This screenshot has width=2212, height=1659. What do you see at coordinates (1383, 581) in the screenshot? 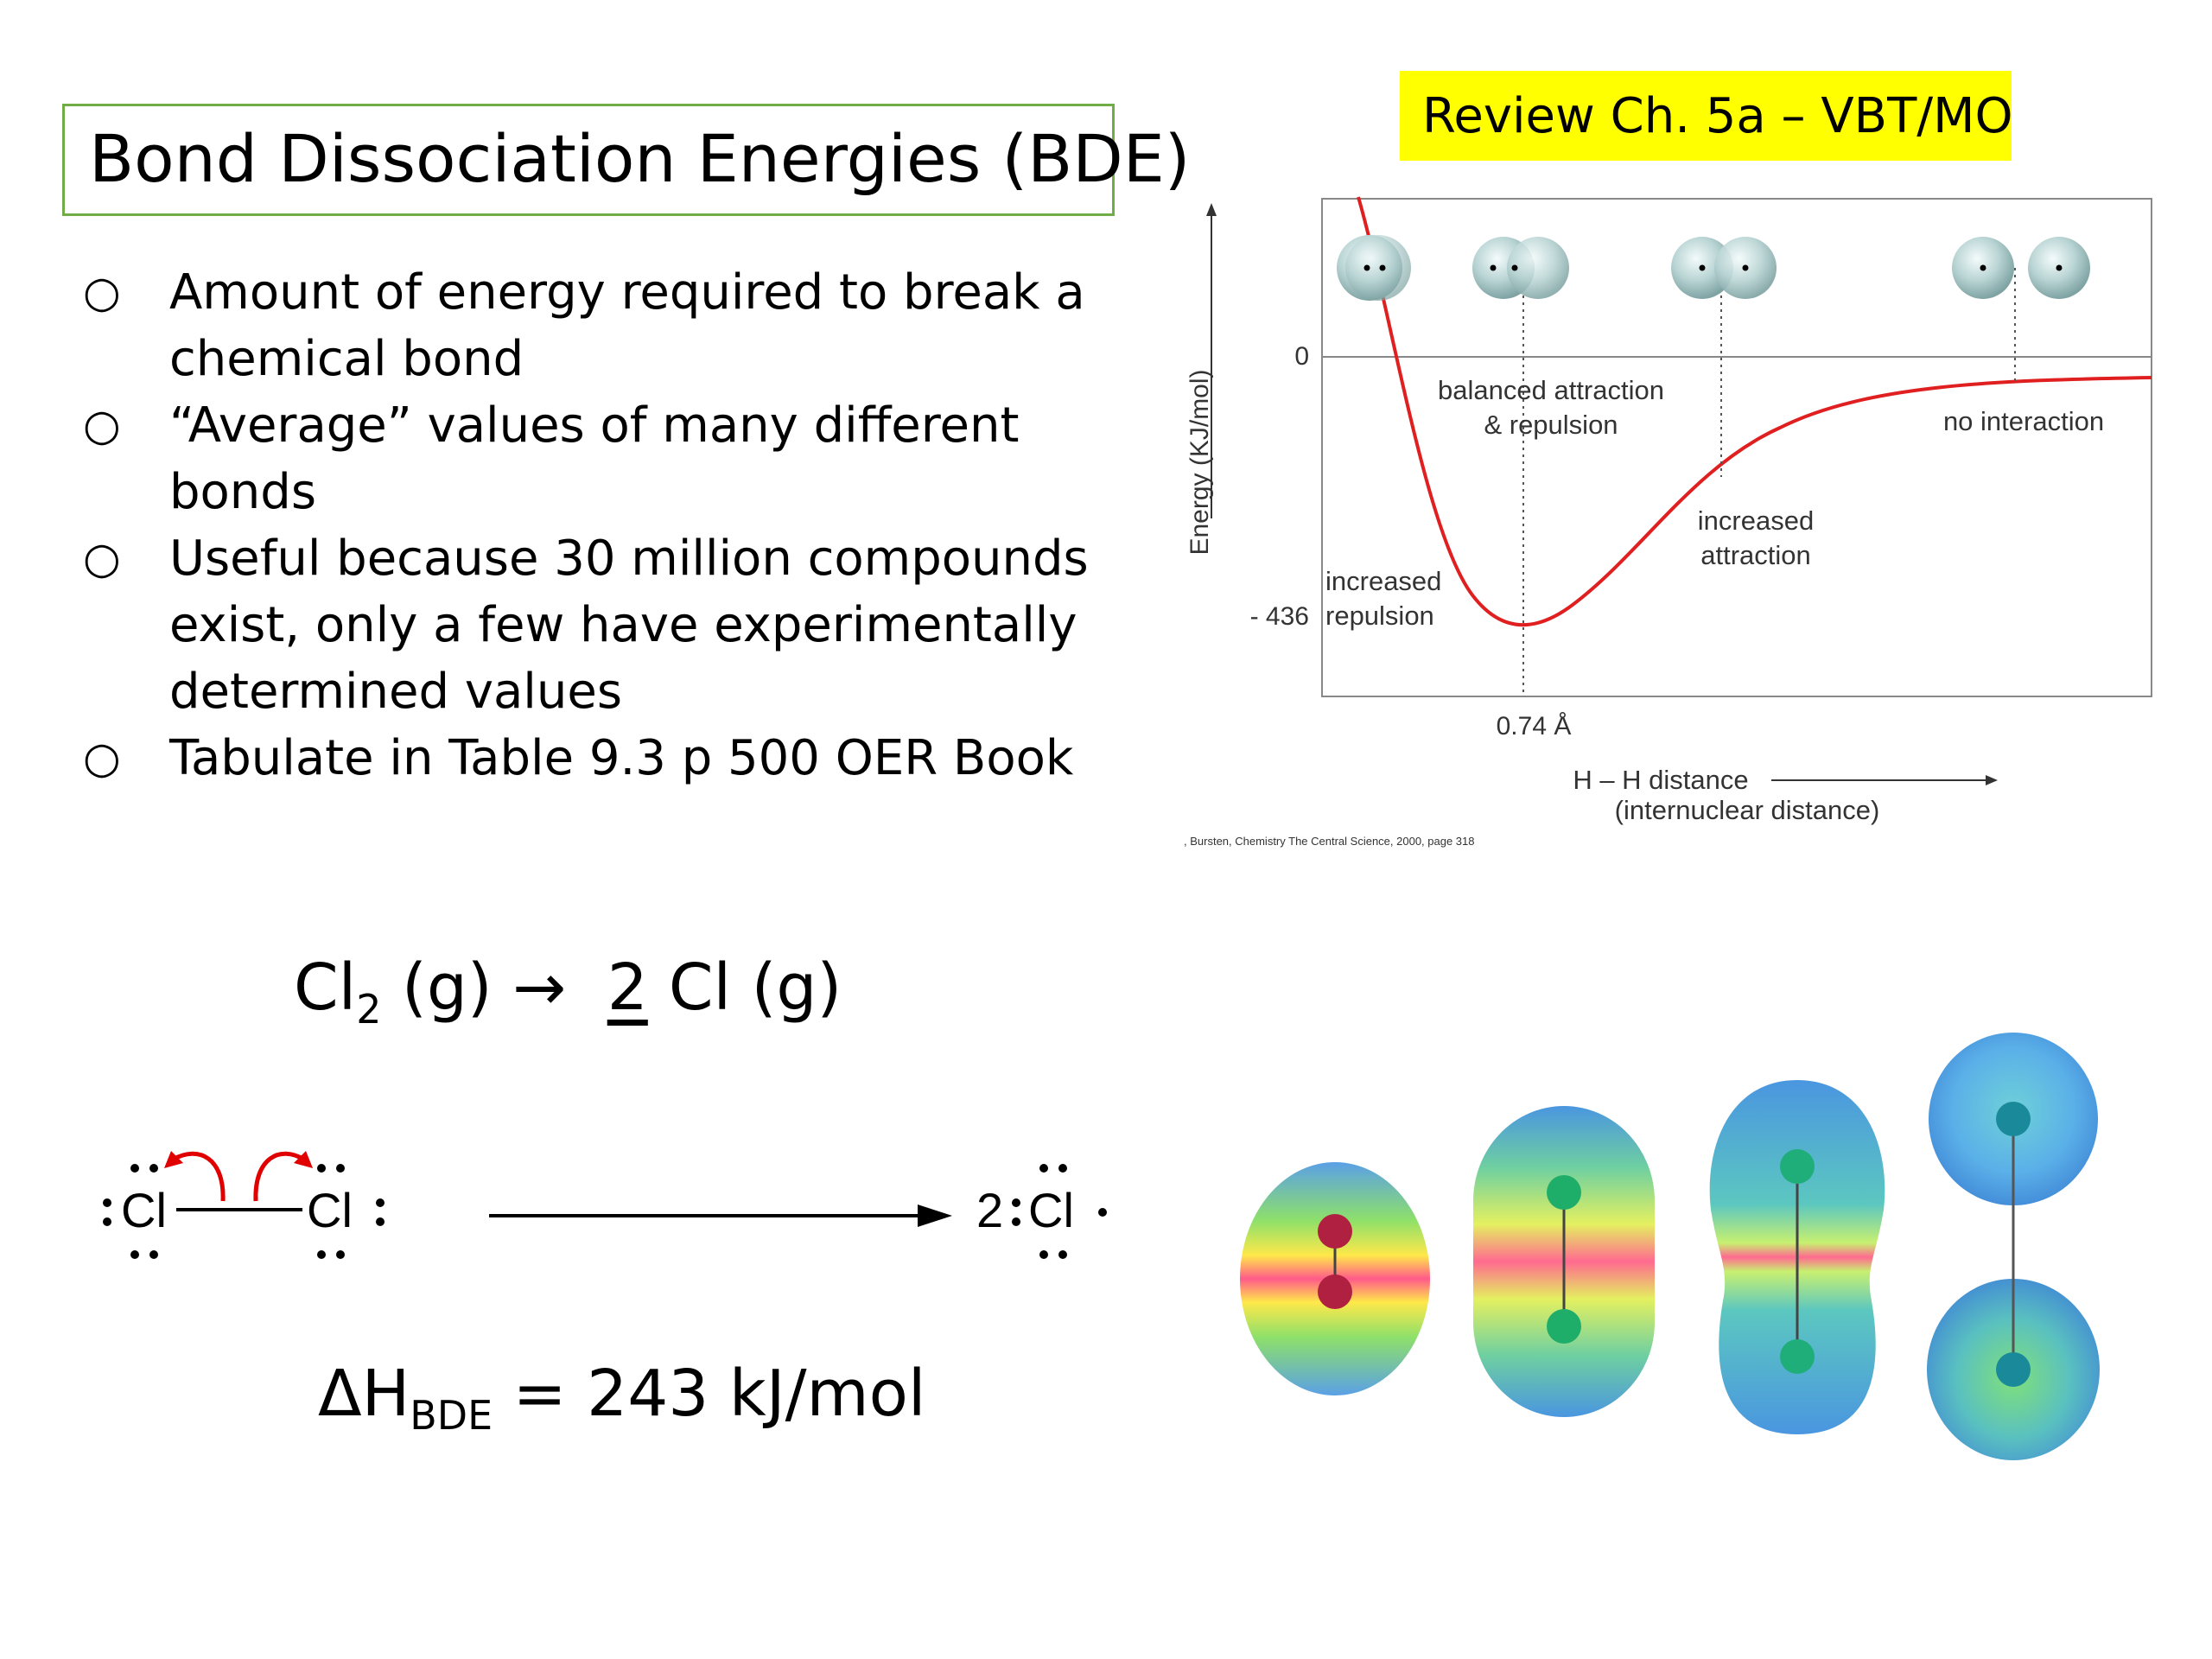
I see `label-repulsion-1: increased` at bounding box center [1383, 581].